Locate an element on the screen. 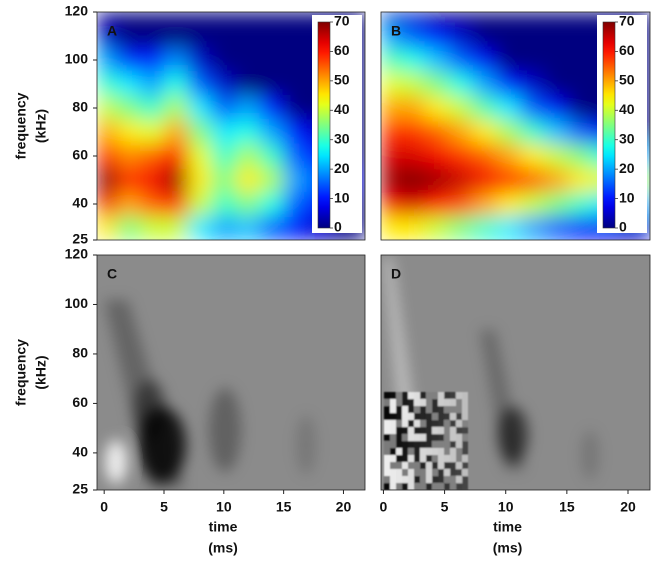  x-axis-label: time is located at coordinates (223, 527).